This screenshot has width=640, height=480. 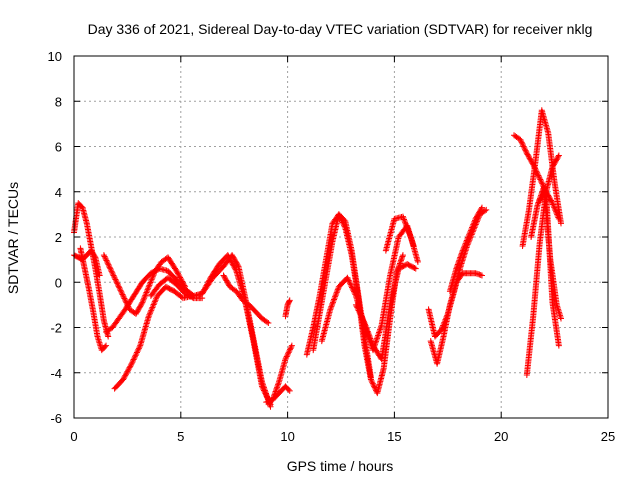 What do you see at coordinates (608, 436) in the screenshot?
I see `x-tick-label: 25` at bounding box center [608, 436].